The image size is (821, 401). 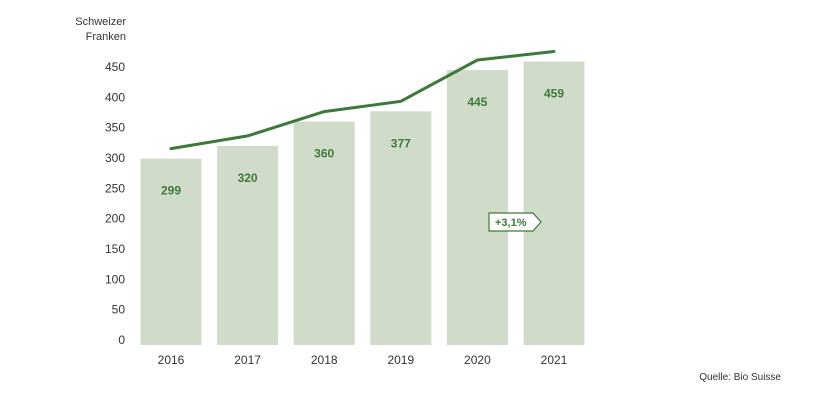 I want to click on x-tick-label: 2021, so click(x=554, y=360).